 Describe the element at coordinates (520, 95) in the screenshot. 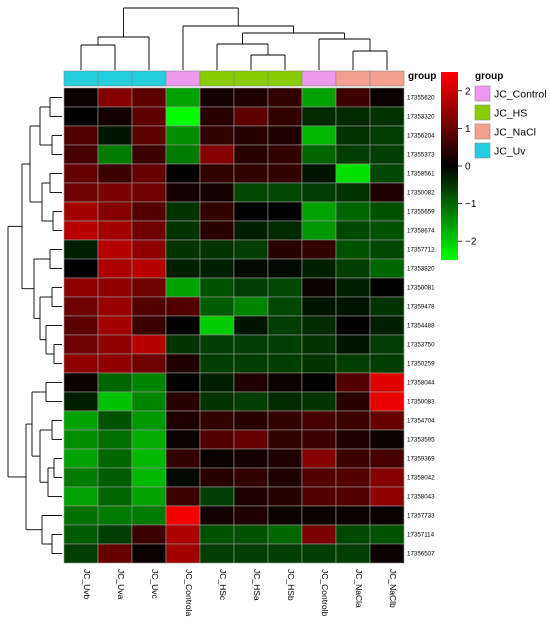

I see `legend-label: JC_Control` at that location.